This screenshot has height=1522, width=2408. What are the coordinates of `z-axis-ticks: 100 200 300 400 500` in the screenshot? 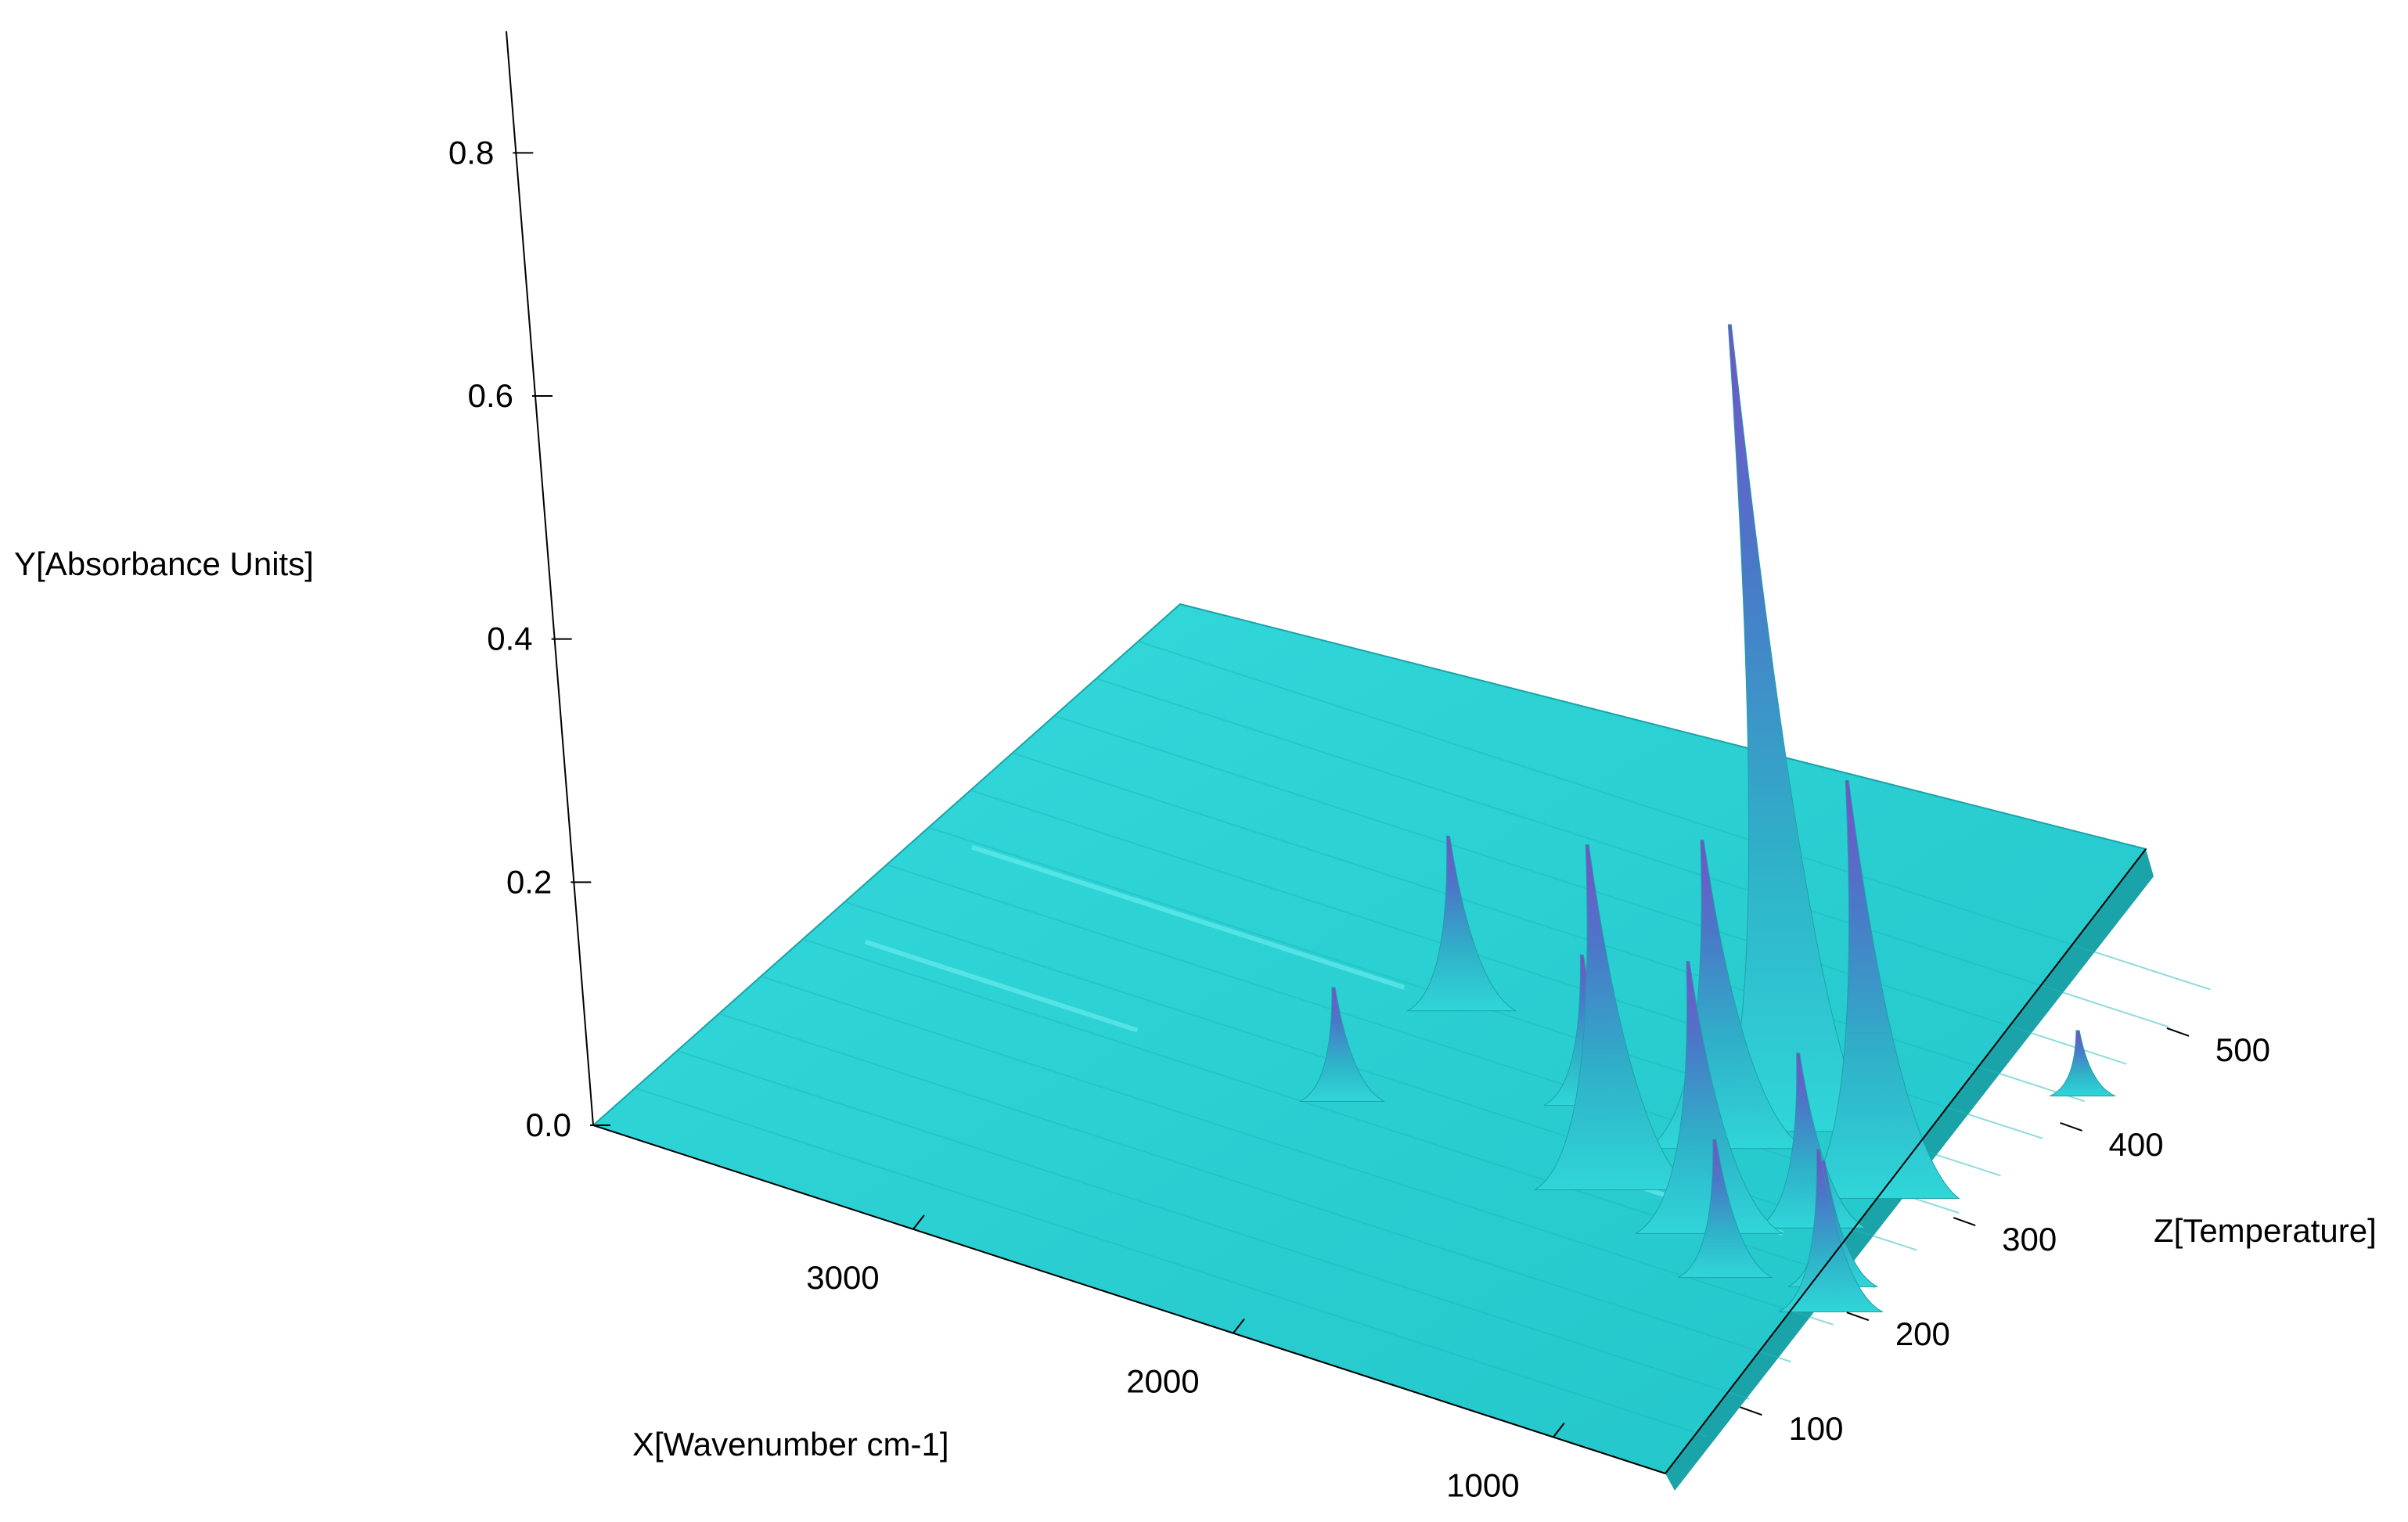 It's located at (2005, 1237).